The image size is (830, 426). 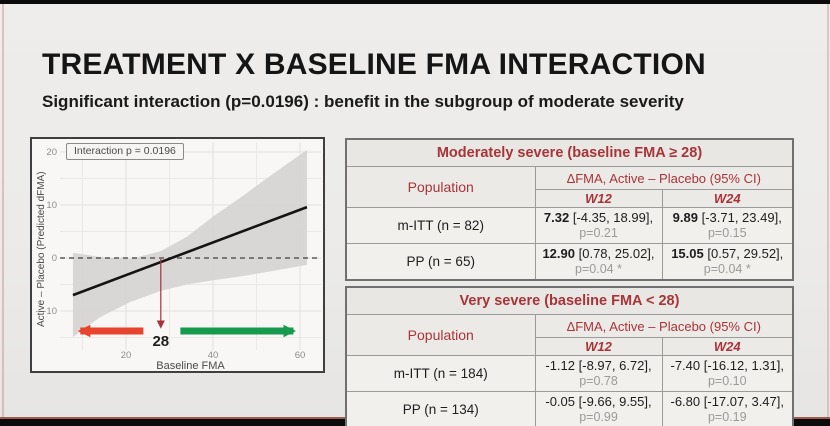 I want to click on population-cell: m-ITT (n = 82), so click(x=440, y=225).